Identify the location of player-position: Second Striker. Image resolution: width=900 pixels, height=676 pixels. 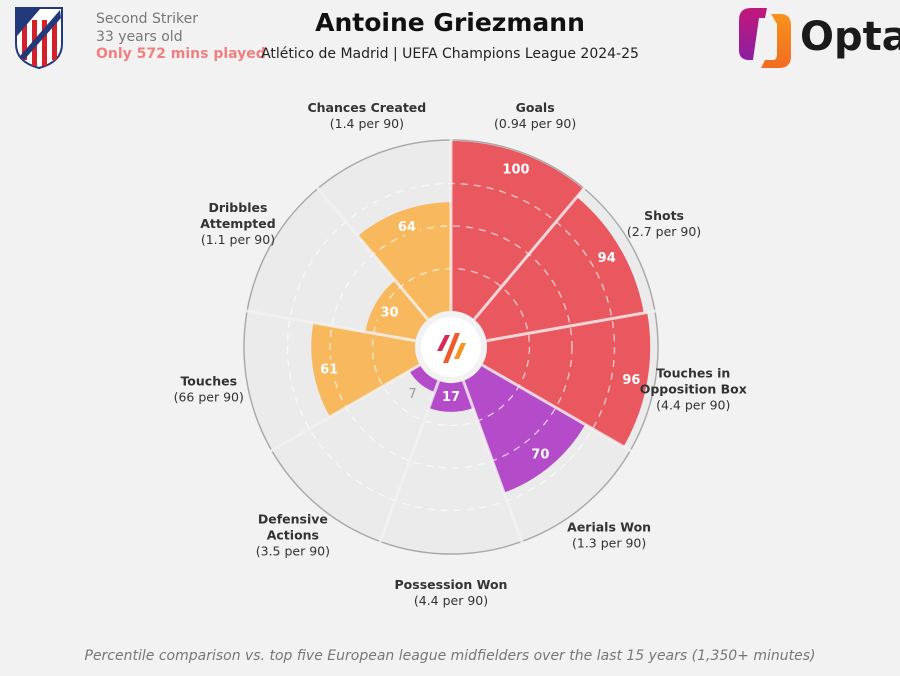
(147, 19).